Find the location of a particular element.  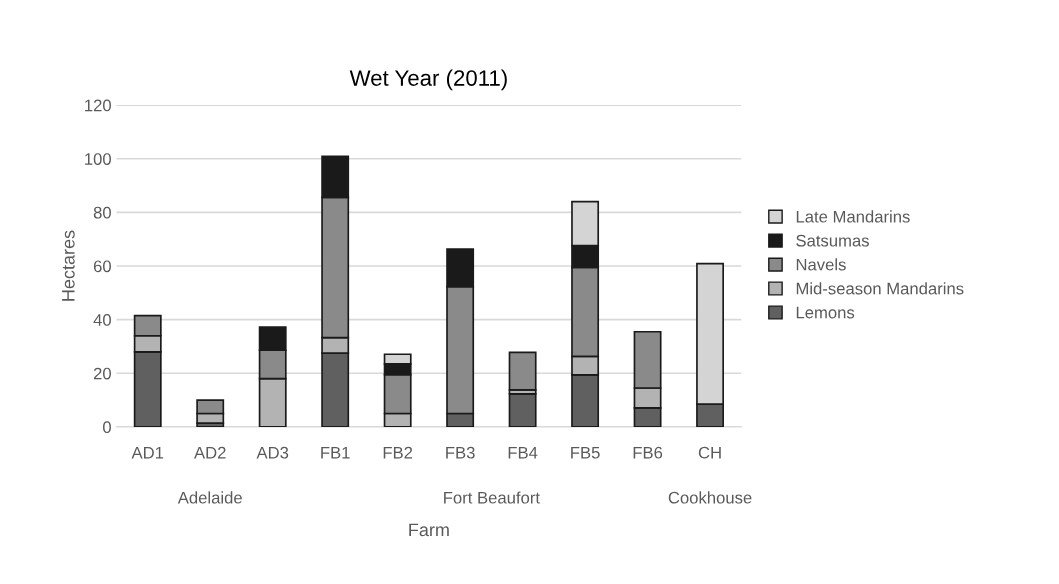

x-tick-label: AD1 is located at coordinates (147, 452).